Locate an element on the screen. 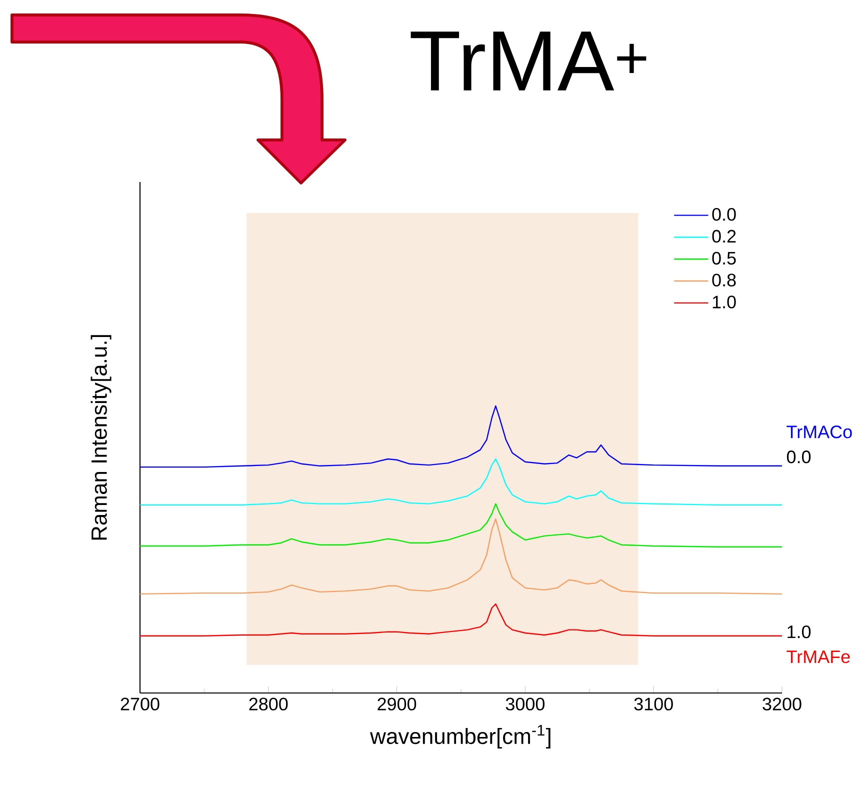  y-axis-title: Raman Intensity[a.u.] is located at coordinates (101, 437).